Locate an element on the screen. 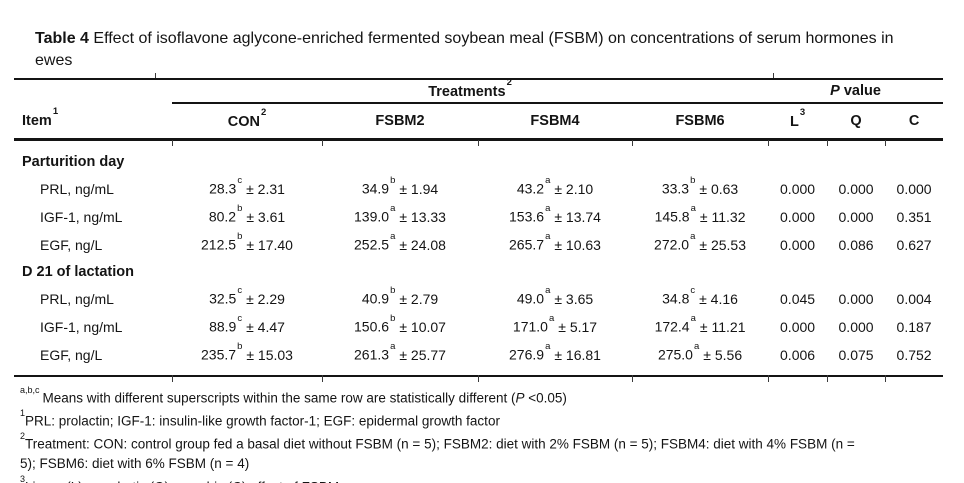 The width and height of the screenshot is (964, 483). footnote-superscript: 3 is located at coordinates (23, 478).